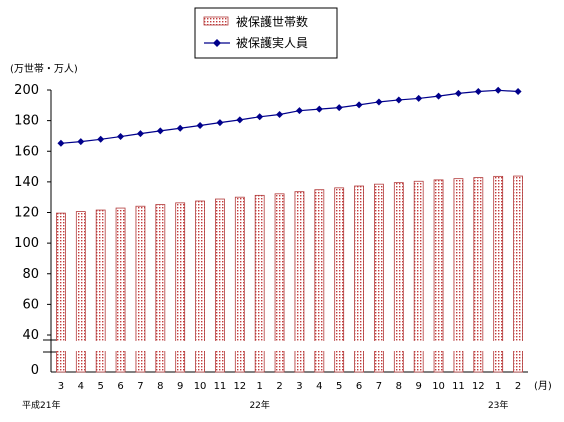 The height and width of the screenshot is (422, 564). I want to click on y-tick-label: 100, so click(26, 243).